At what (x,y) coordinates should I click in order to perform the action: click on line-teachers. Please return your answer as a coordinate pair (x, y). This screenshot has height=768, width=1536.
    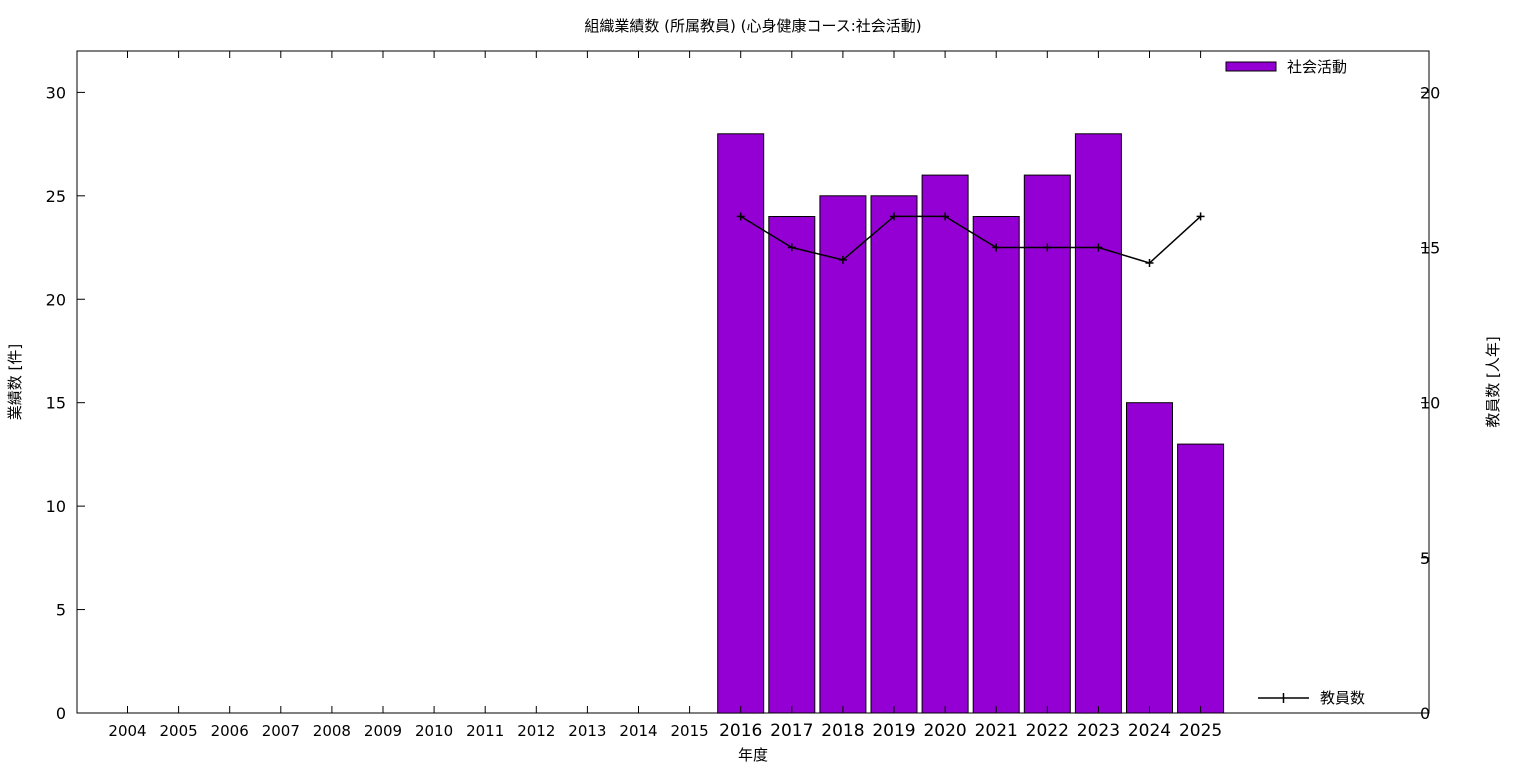
    Looking at the image, I should click on (971, 239).